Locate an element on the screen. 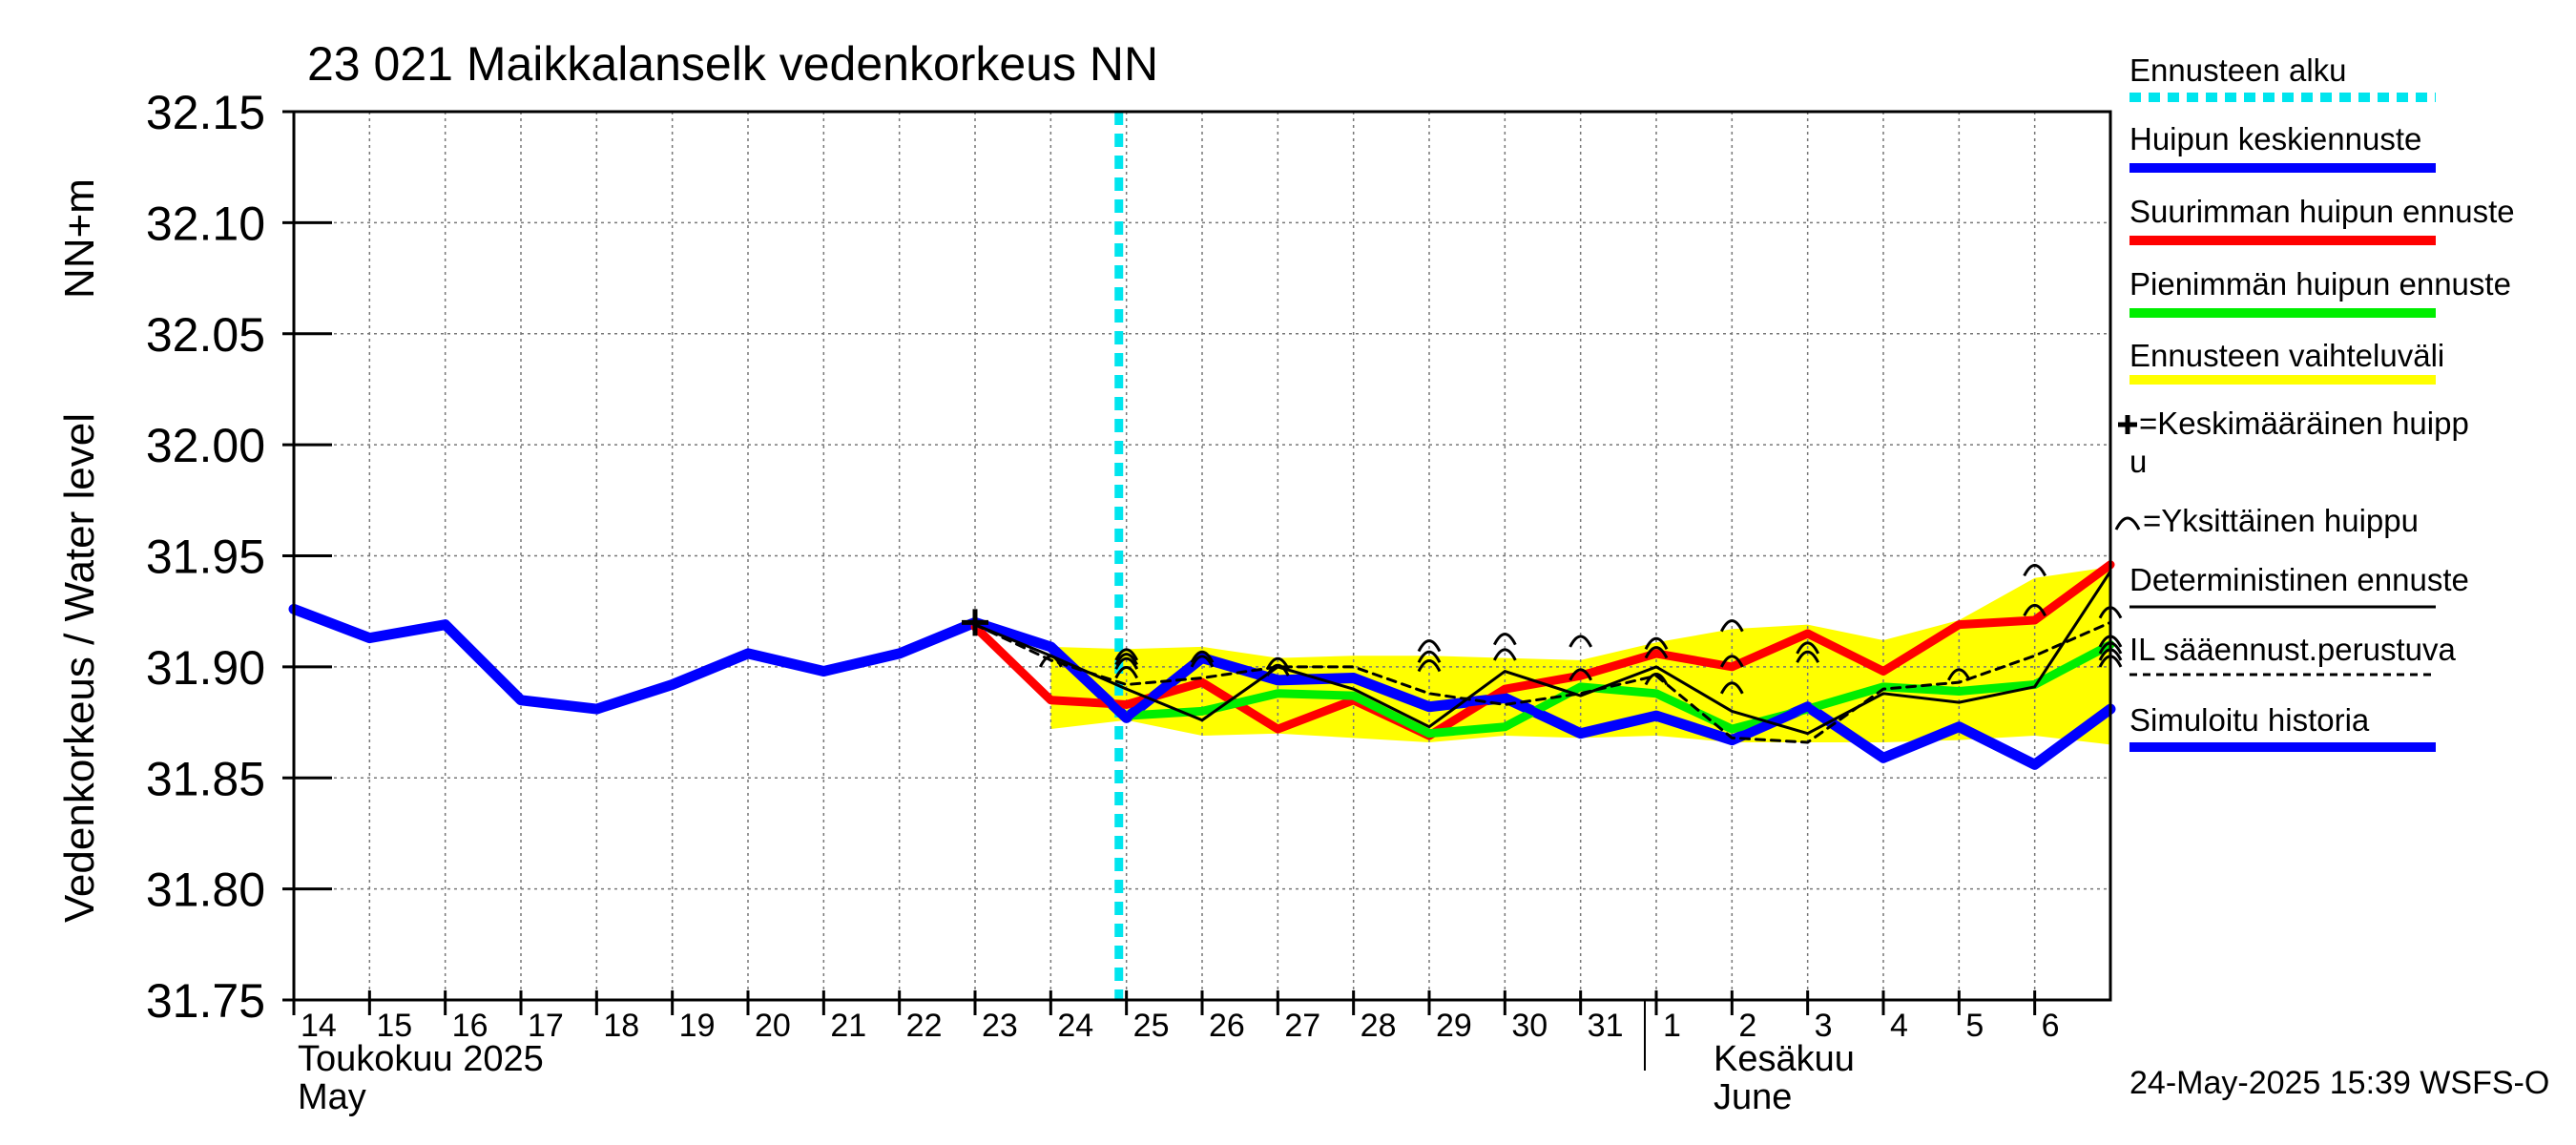 The height and width of the screenshot is (1145, 2576). y-tick-label: 31.80 is located at coordinates (205, 890).